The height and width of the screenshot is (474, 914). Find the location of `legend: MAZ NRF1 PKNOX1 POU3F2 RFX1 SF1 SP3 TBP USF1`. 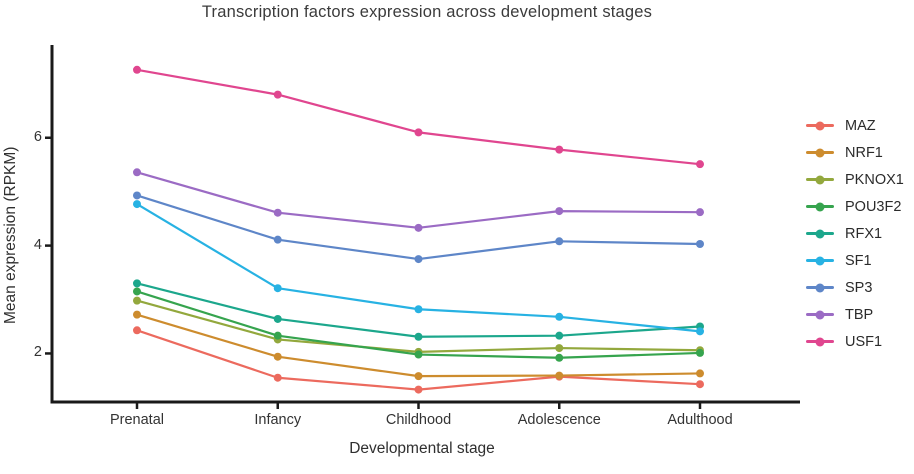

legend: MAZ NRF1 PKNOX1 POU3F2 RFX1 SF1 SP3 TBP USF1 is located at coordinates (855, 233).